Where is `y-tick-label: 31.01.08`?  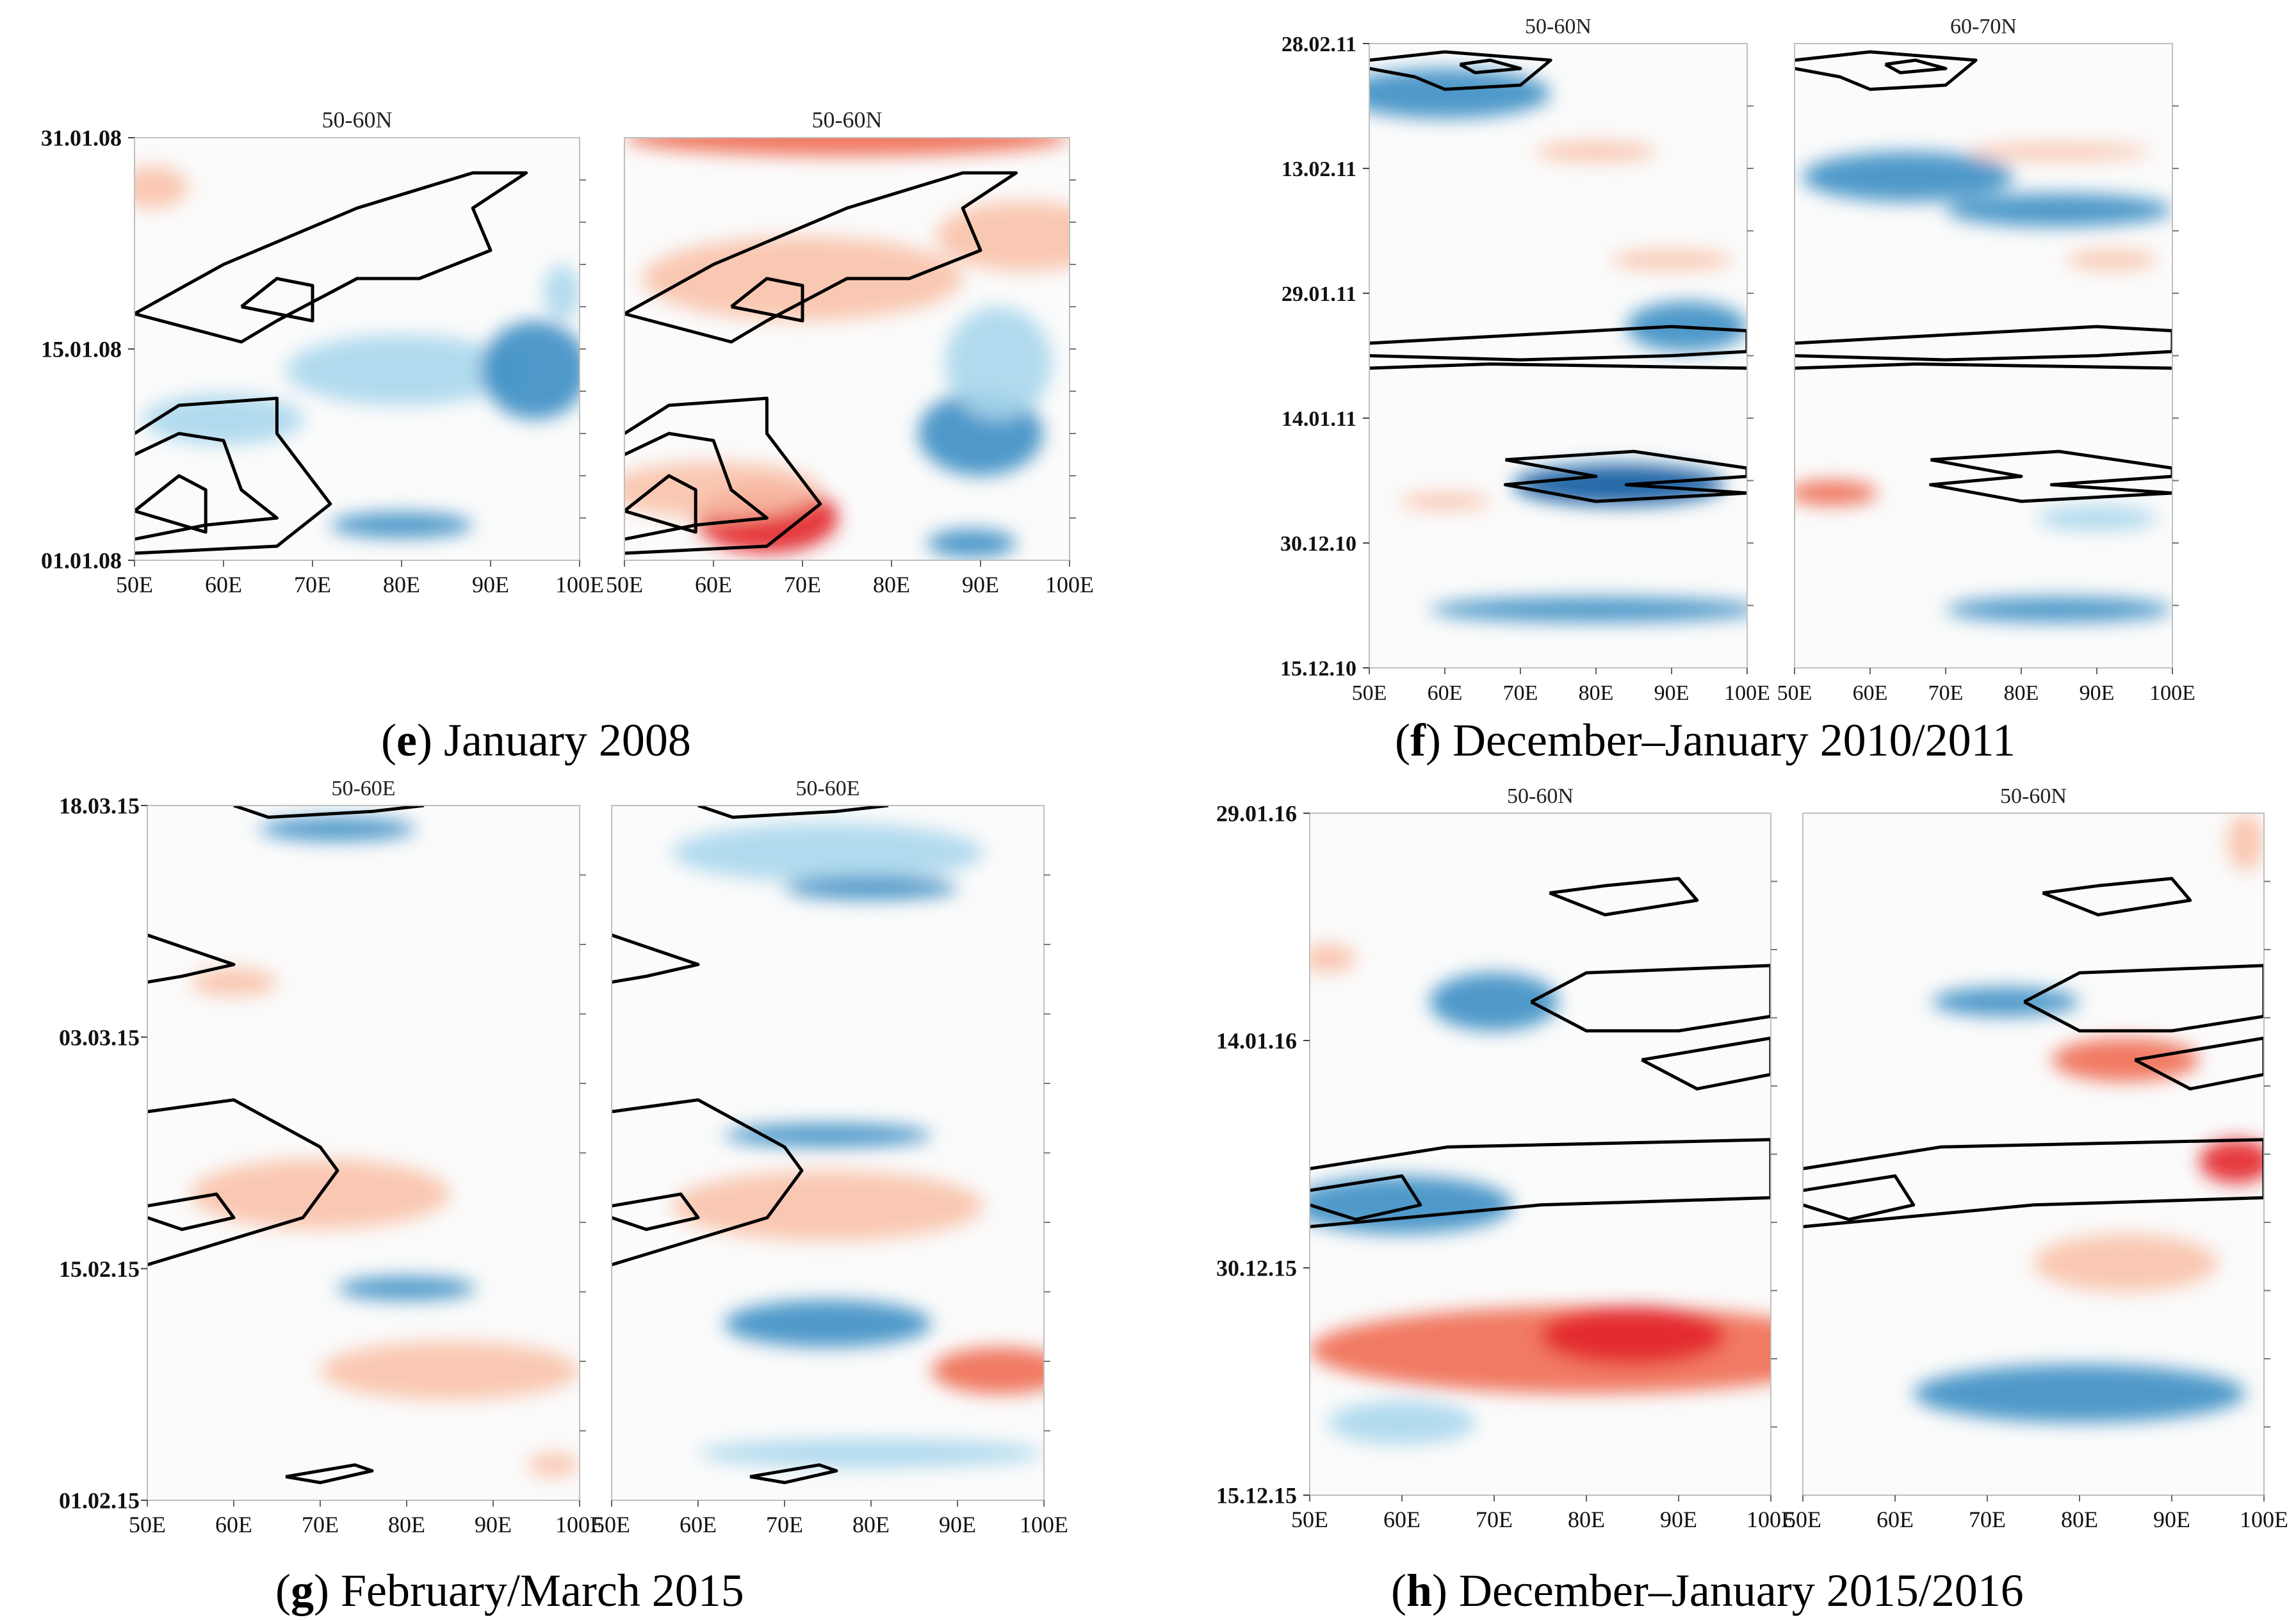
y-tick-label: 31.01.08 is located at coordinates (81, 138).